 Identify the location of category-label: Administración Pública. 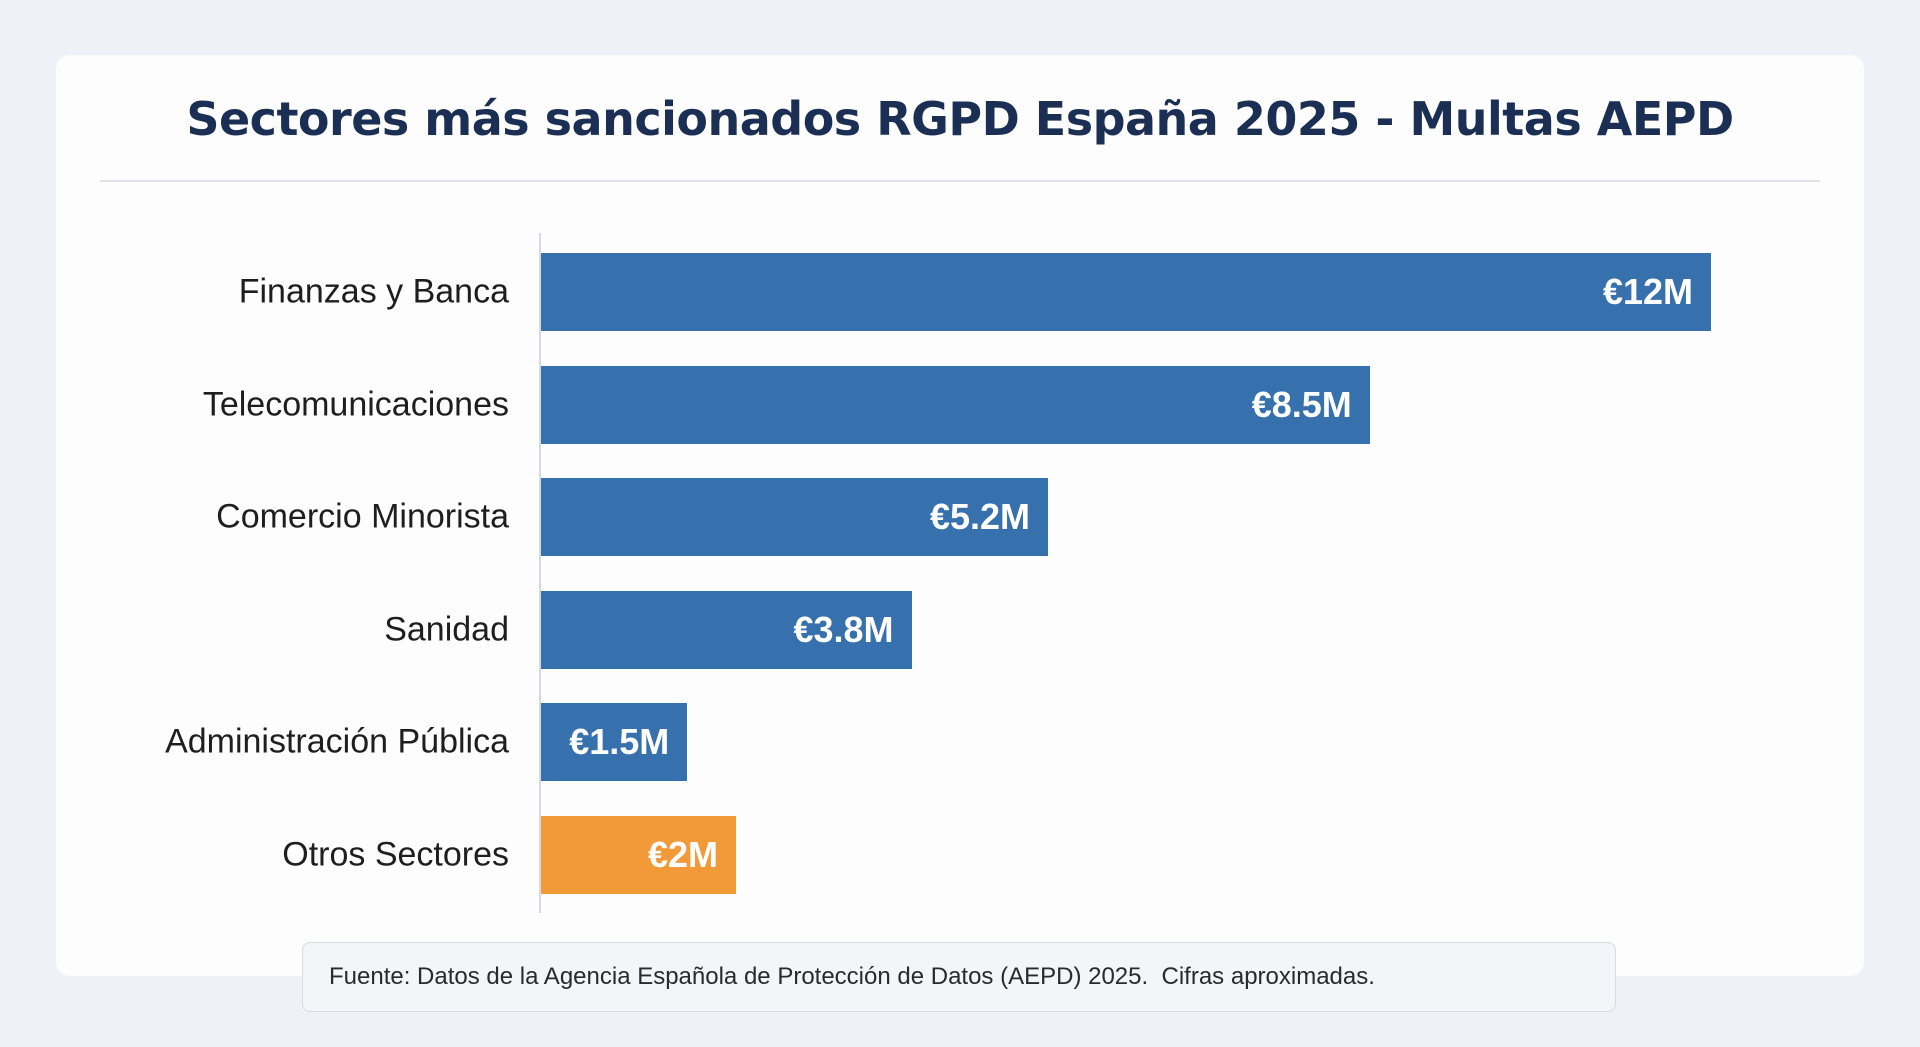
(337, 741).